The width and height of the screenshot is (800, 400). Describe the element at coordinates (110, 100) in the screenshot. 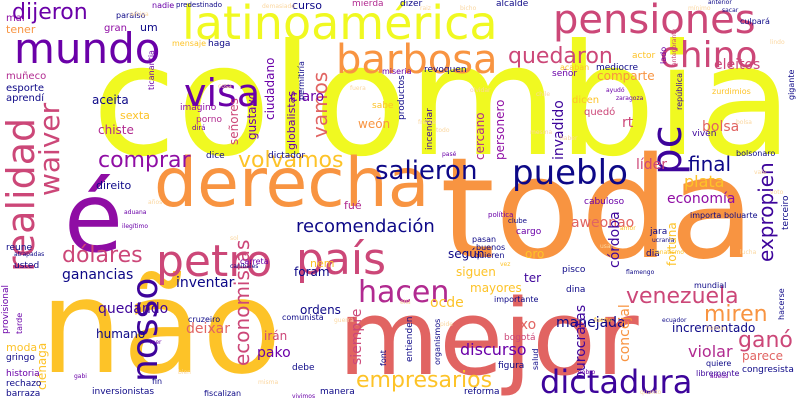

I see `word-aceita: aceita` at that location.